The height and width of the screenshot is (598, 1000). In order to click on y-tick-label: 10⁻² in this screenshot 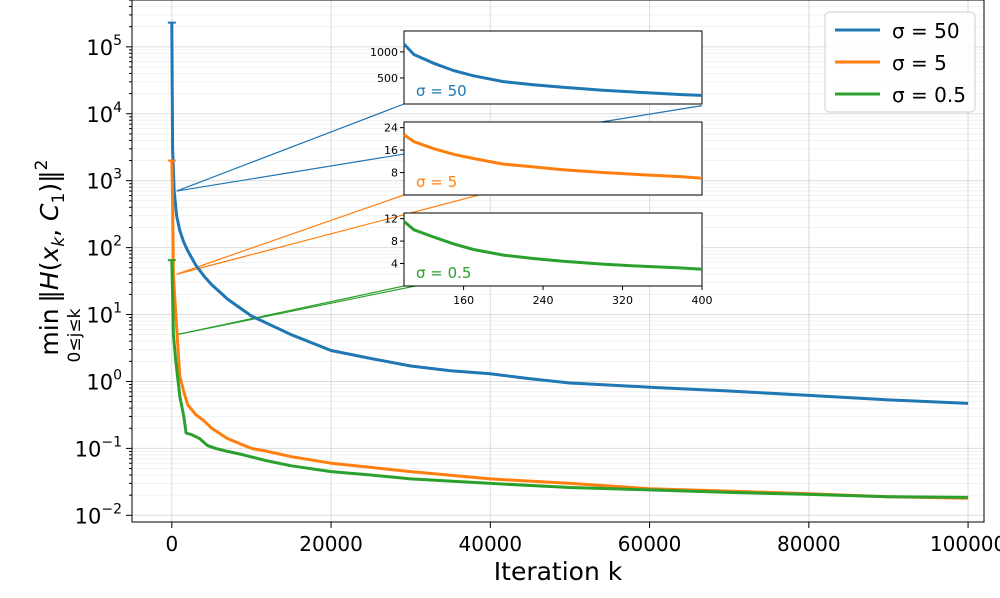, I will do `click(98, 514)`.